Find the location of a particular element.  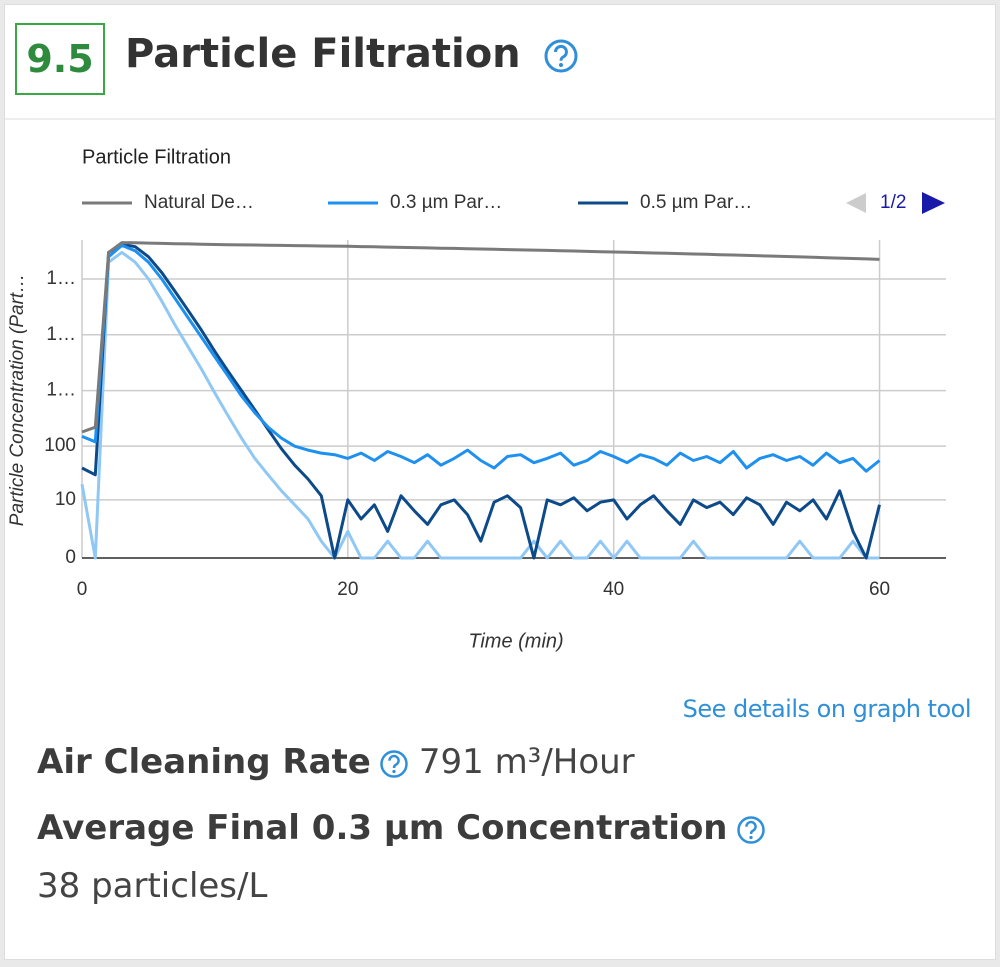

section-title: Particle Filtration is located at coordinates (357, 54).